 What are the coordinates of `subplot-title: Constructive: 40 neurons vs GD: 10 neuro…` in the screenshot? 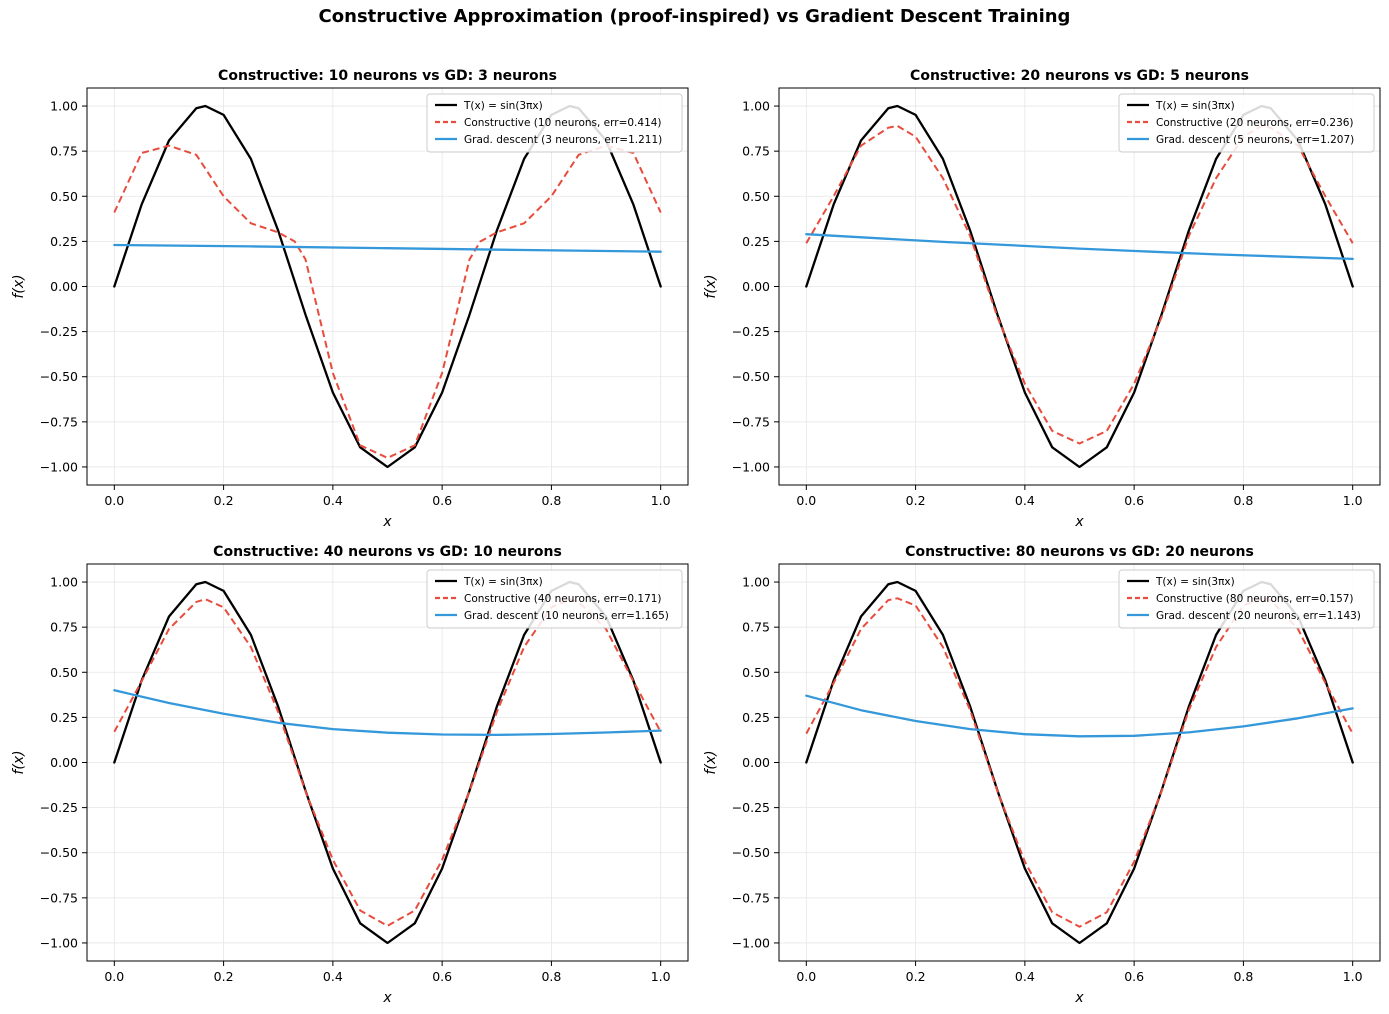 It's located at (387, 552).